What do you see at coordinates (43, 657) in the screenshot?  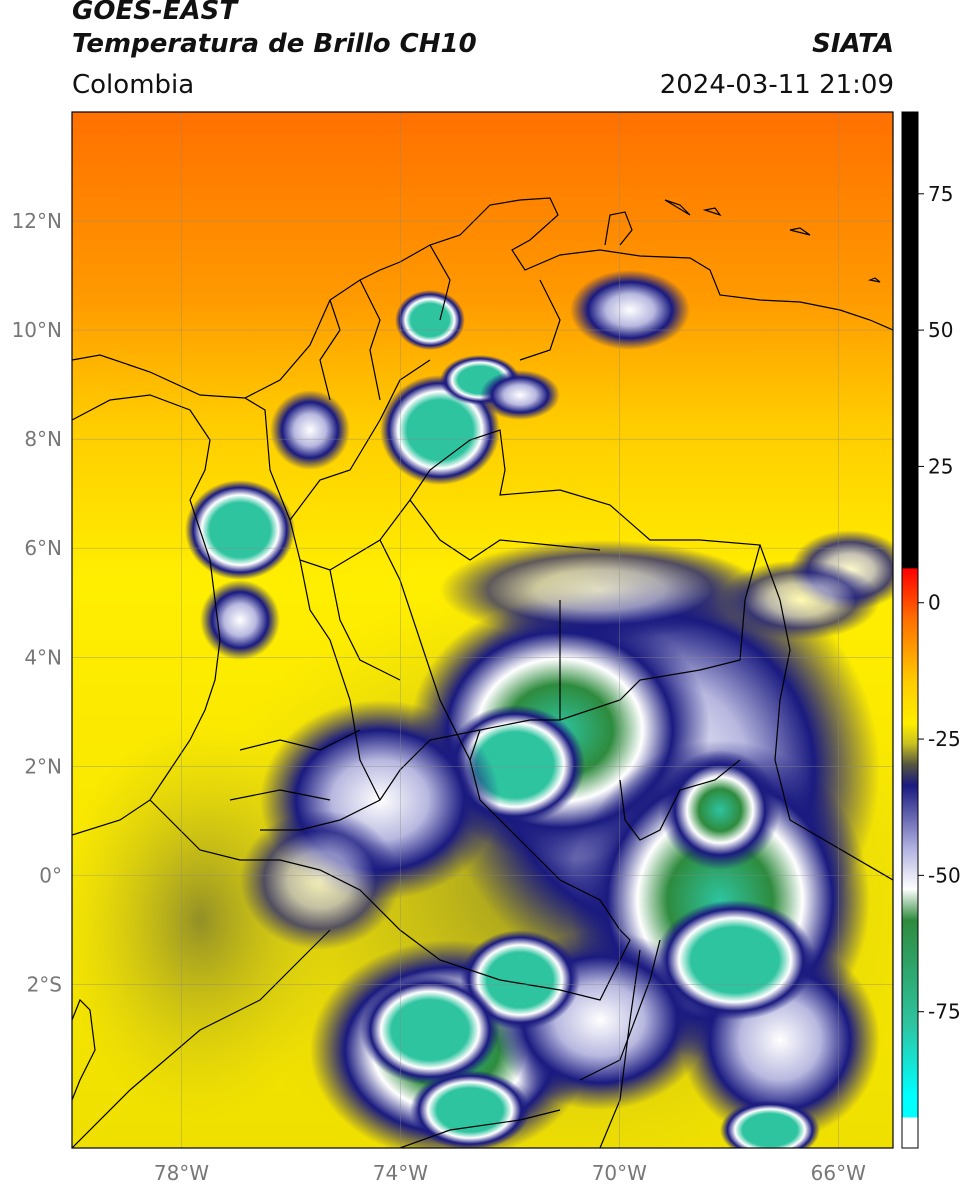 I see `lat-tick-label: 4°N` at bounding box center [43, 657].